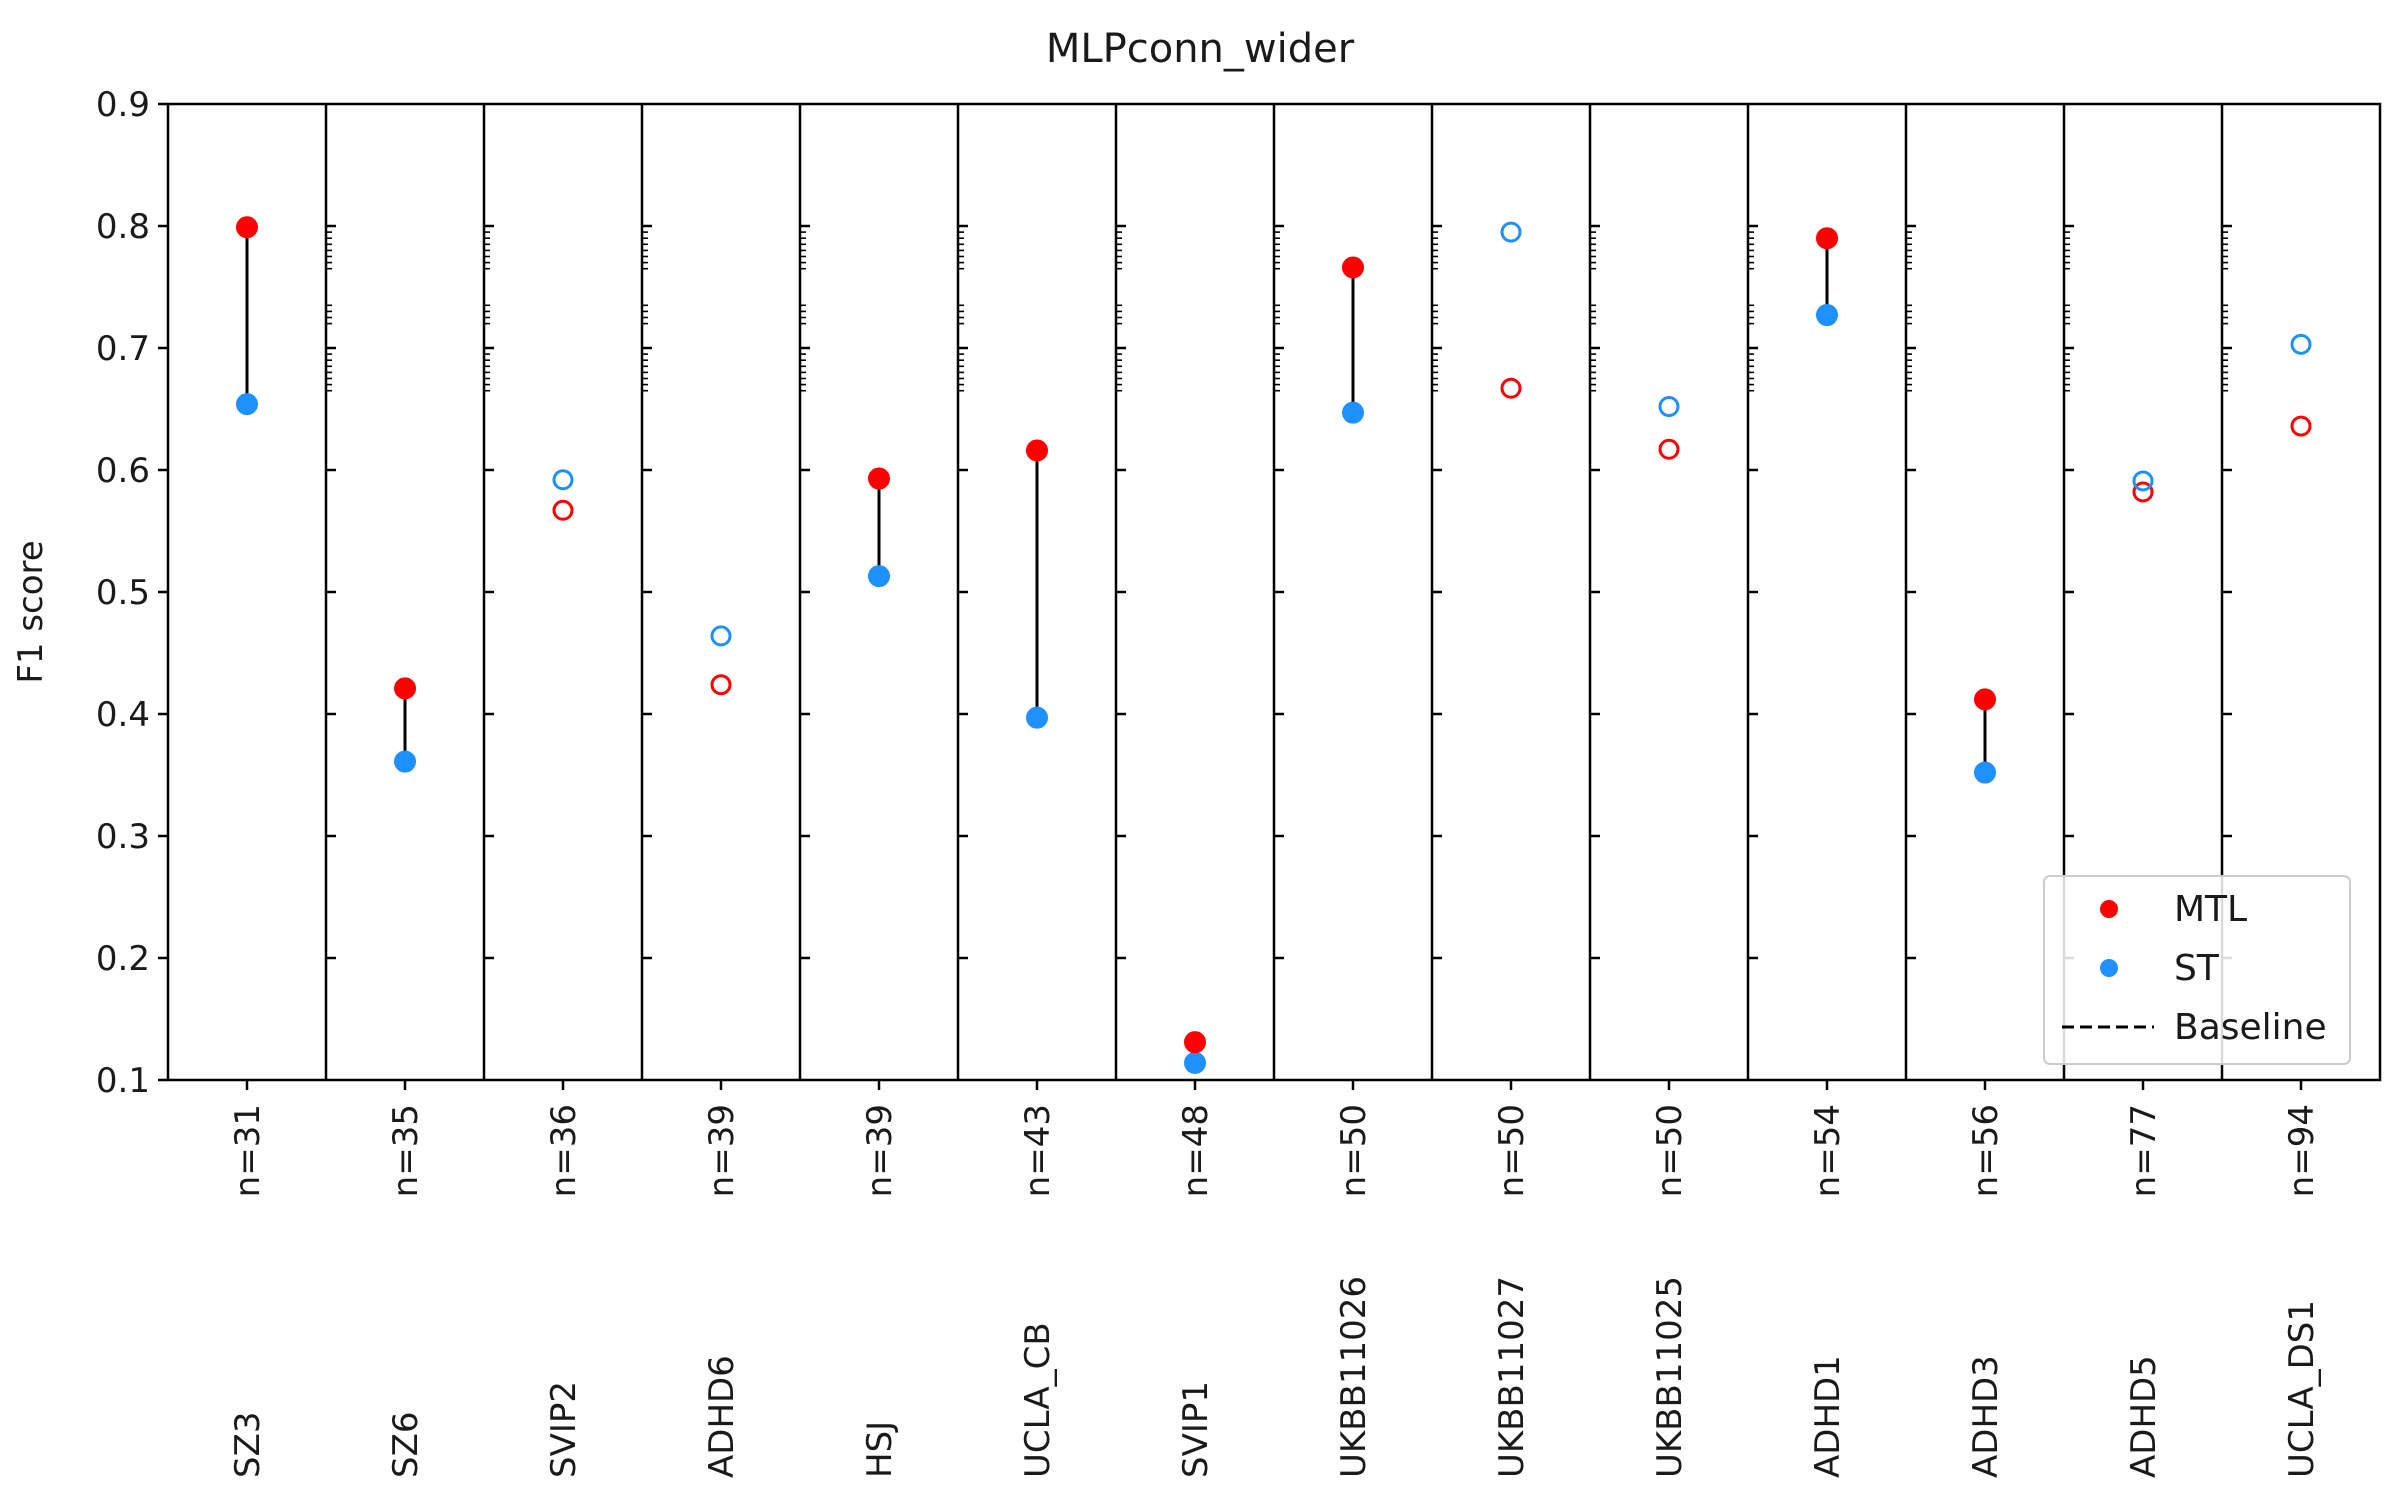 Image resolution: width=2400 pixels, height=1500 pixels. I want to click on sample-size-label: n=36, so click(564, 1150).